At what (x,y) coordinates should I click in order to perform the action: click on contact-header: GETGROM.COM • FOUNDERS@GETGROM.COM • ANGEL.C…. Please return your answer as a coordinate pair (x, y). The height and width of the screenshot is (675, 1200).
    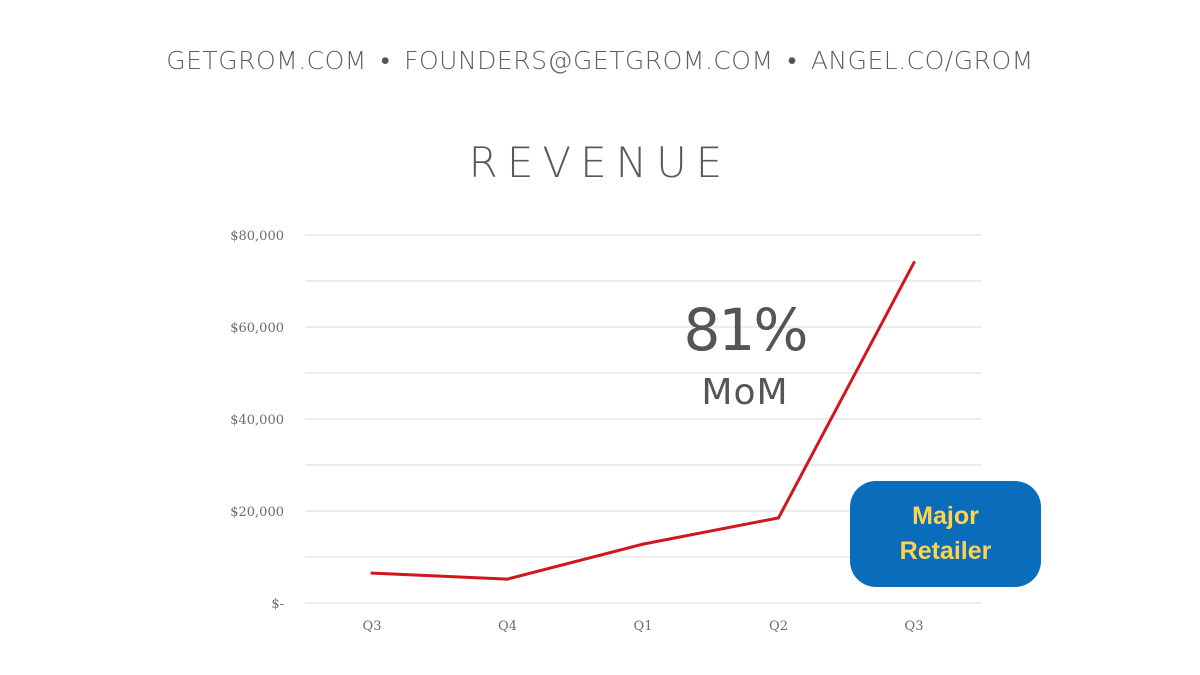
    Looking at the image, I should click on (600, 61).